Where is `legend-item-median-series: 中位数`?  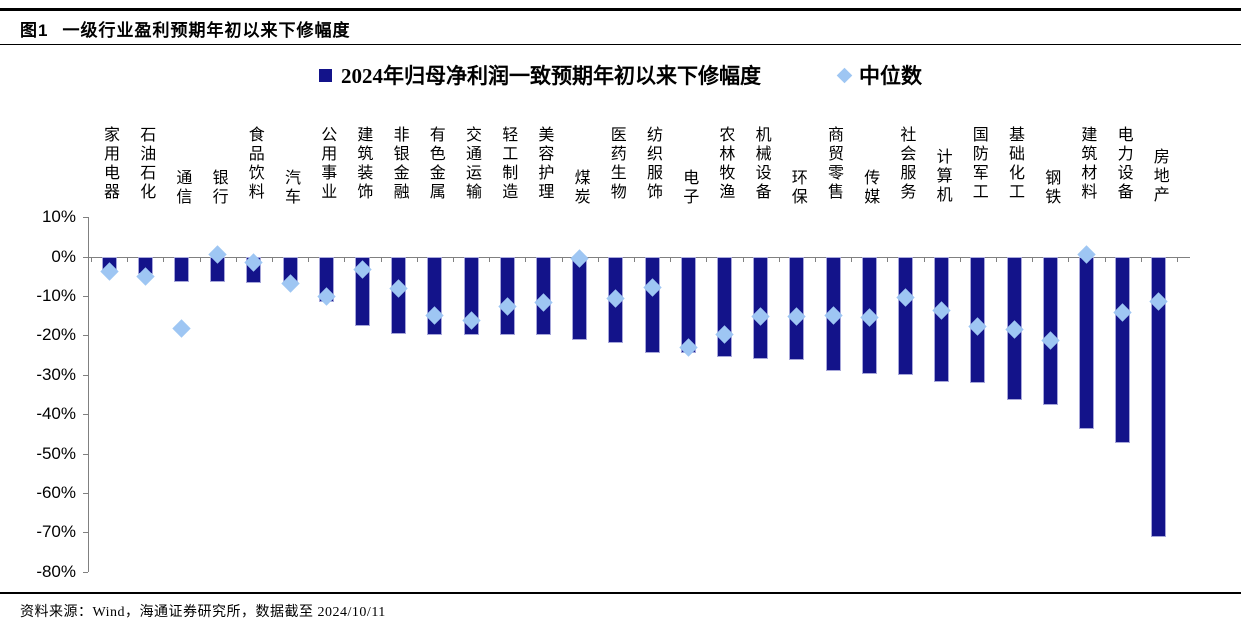 legend-item-median-series: 中位数 is located at coordinates (879, 75).